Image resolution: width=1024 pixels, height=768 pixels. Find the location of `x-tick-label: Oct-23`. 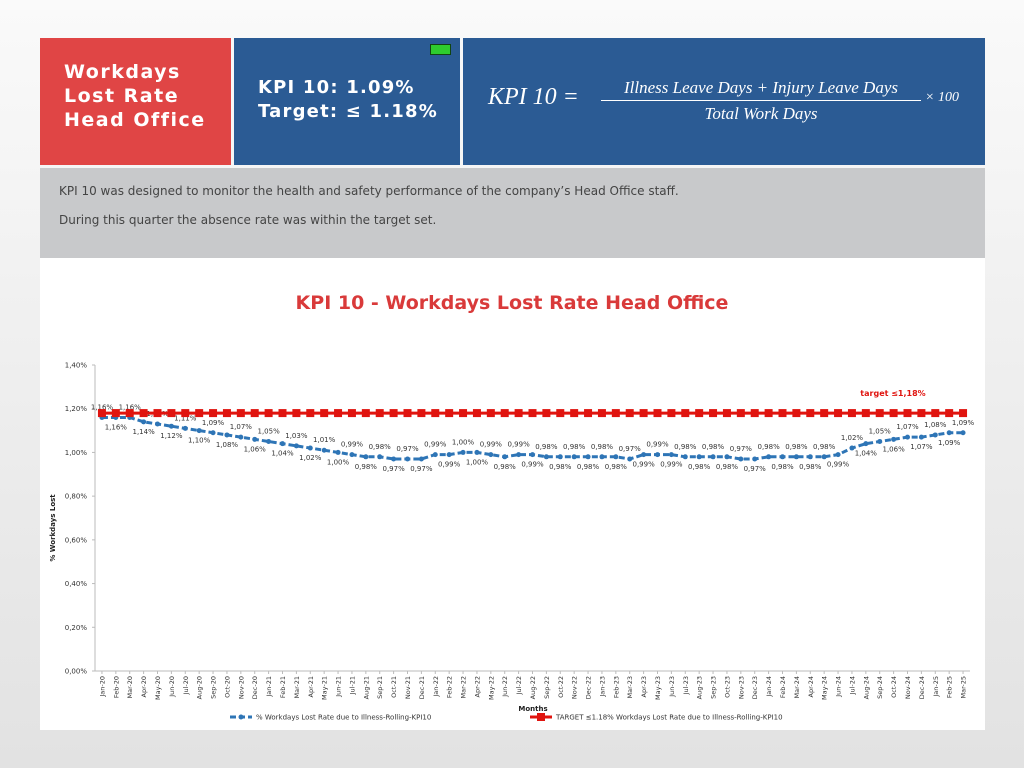

x-tick-label: Oct-23 is located at coordinates (727, 687).